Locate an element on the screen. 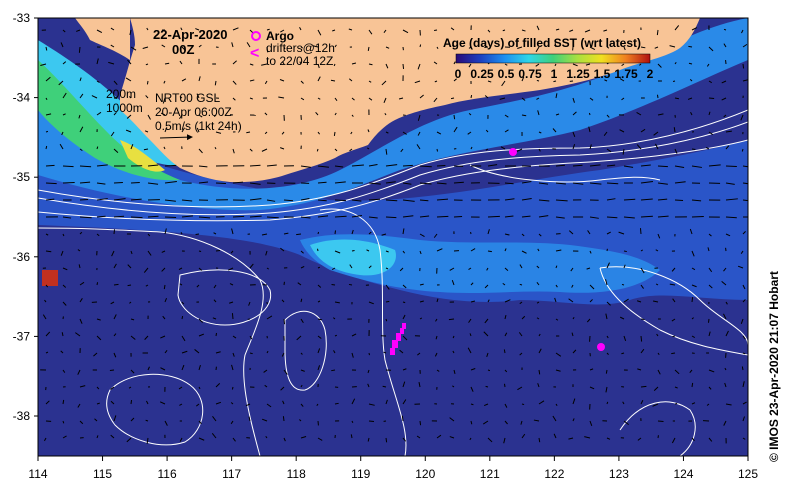 This screenshot has height=497, width=790. colorbar-title: Age (days) of filled SST (wrt latest) is located at coordinates (542, 43).